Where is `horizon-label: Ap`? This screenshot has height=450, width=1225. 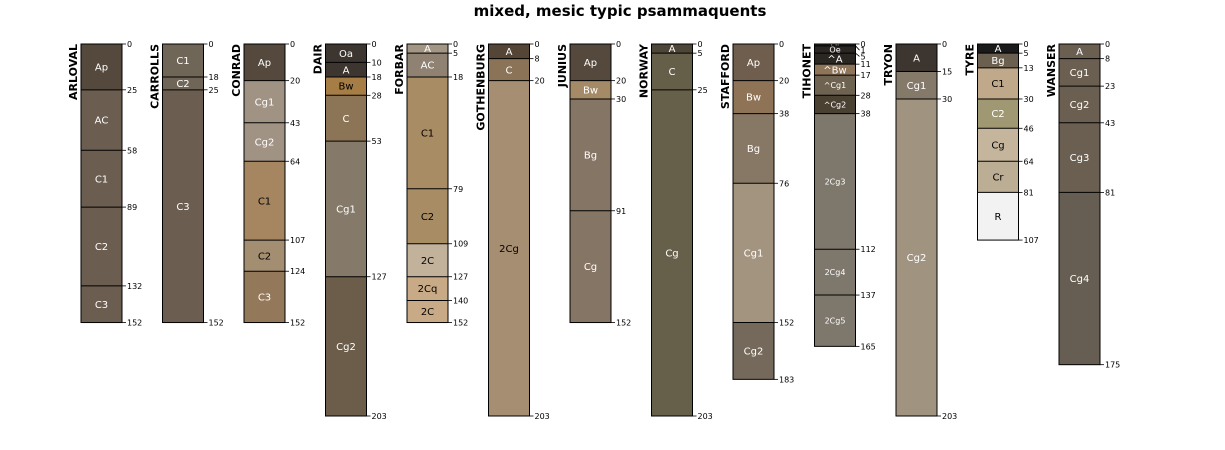 horizon-label: Ap is located at coordinates (101, 68).